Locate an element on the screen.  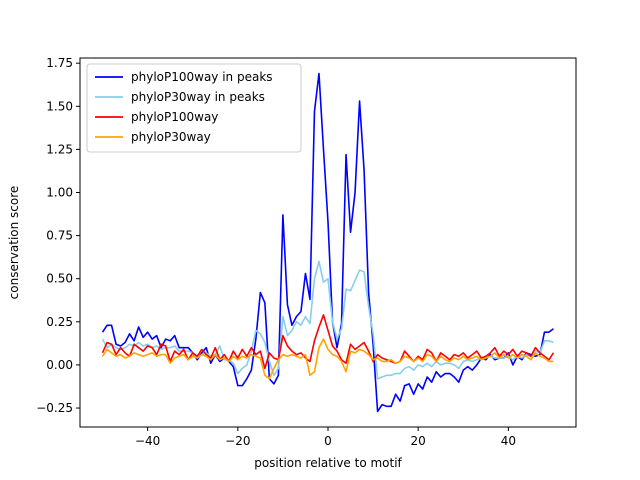
legend-label-3: phyloP30way is located at coordinates (171, 137).